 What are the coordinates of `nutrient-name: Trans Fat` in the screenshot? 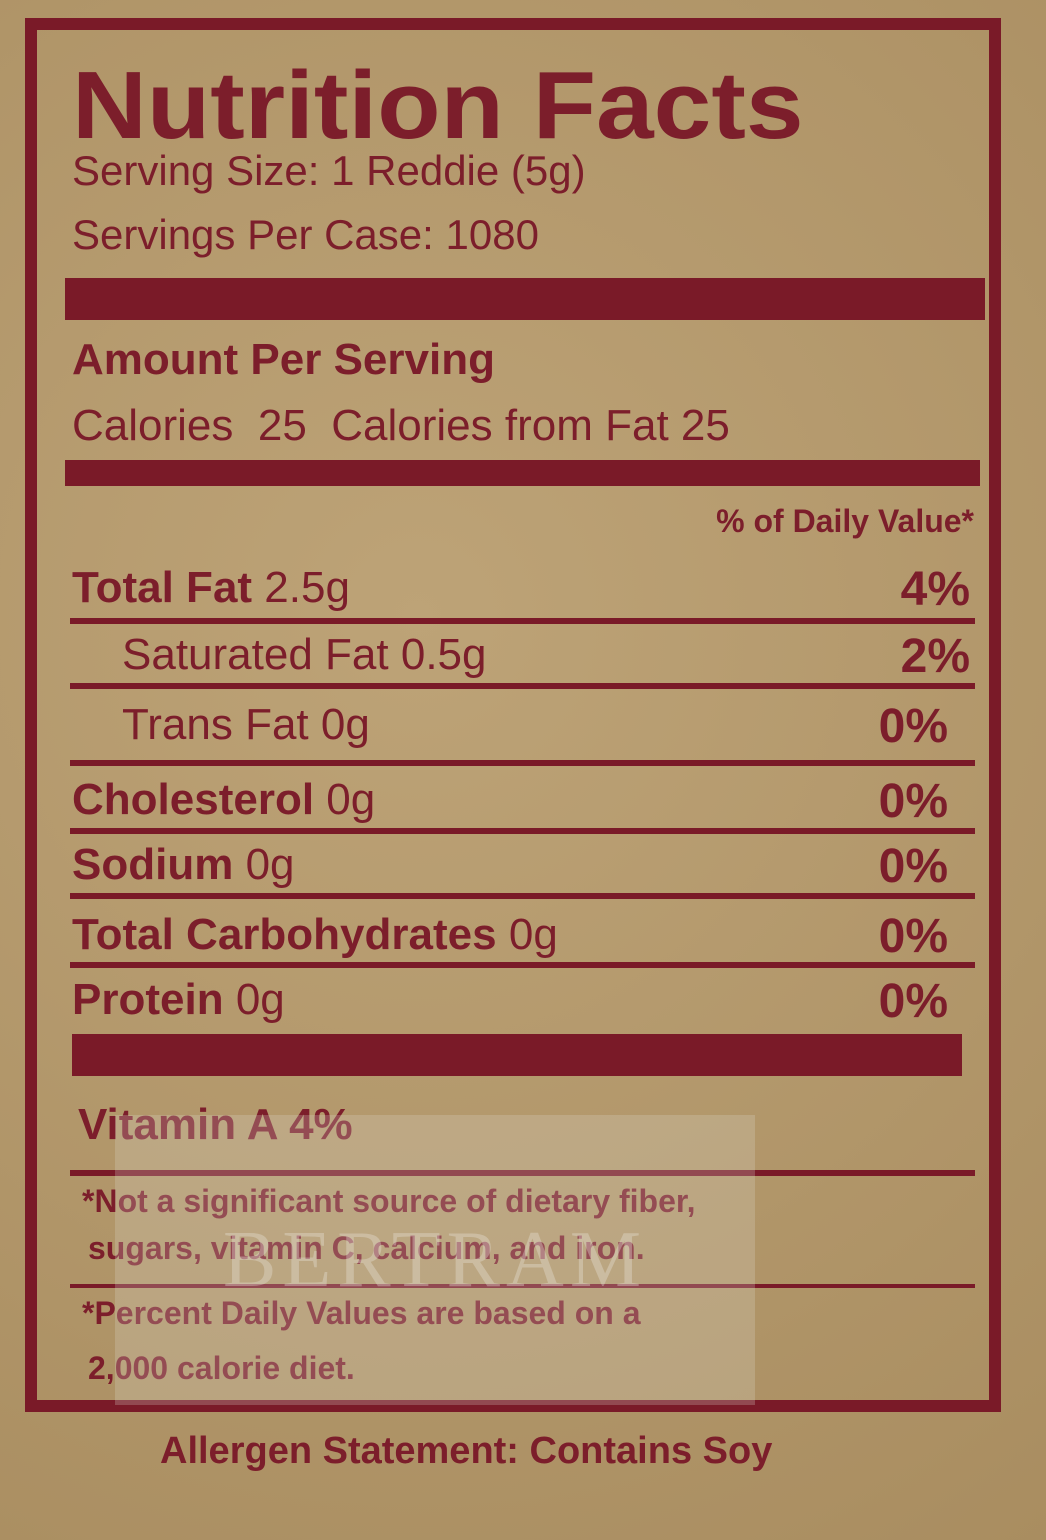 It's located at (215, 724).